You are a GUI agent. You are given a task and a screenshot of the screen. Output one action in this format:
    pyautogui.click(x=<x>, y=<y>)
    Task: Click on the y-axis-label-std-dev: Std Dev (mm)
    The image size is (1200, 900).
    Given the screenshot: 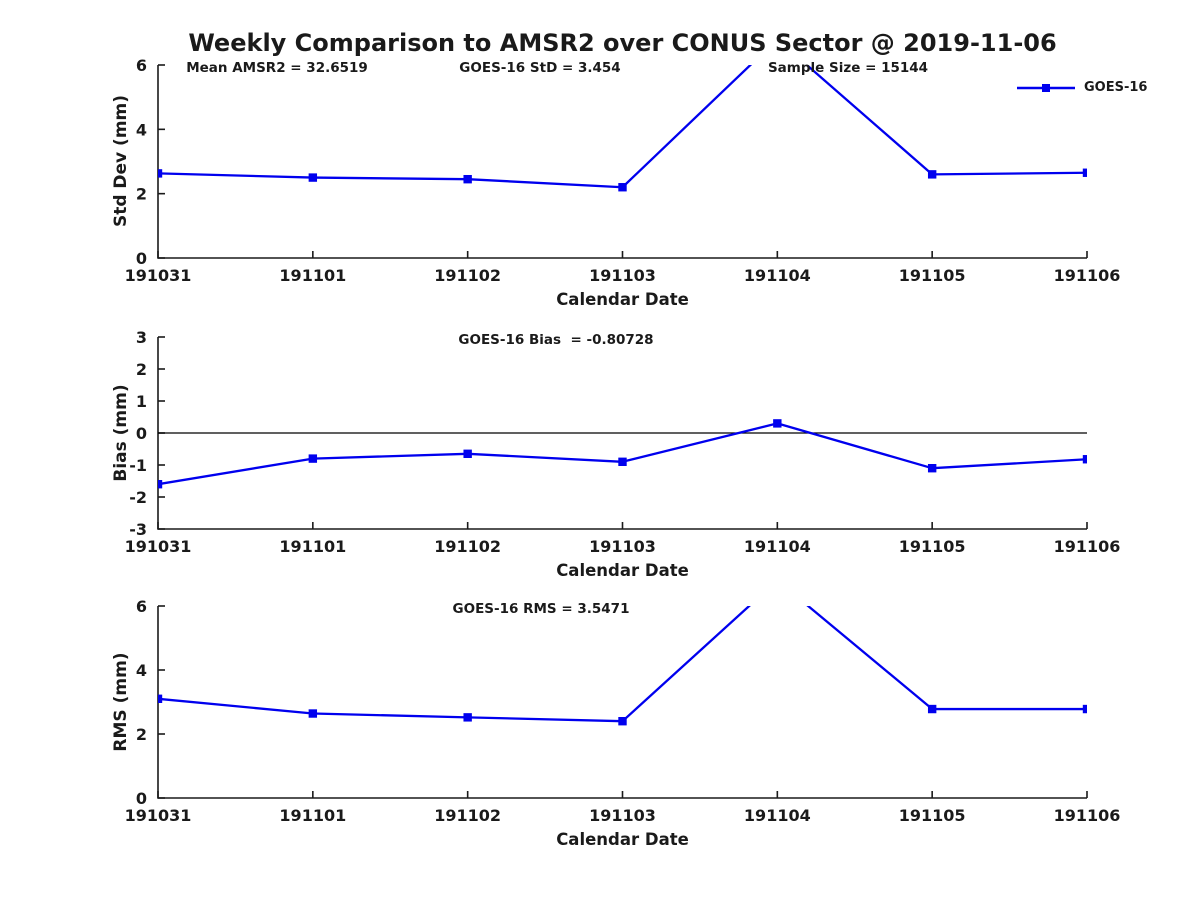 What is the action you would take?
    pyautogui.click(x=121, y=161)
    